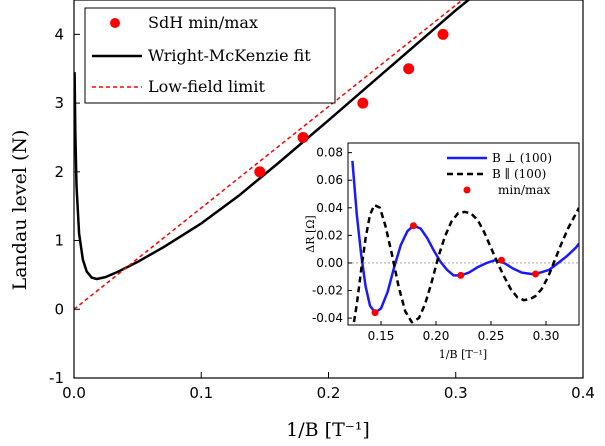 The image size is (605, 446). I want to click on main-xtick-label-2: 0.2, so click(329, 393).